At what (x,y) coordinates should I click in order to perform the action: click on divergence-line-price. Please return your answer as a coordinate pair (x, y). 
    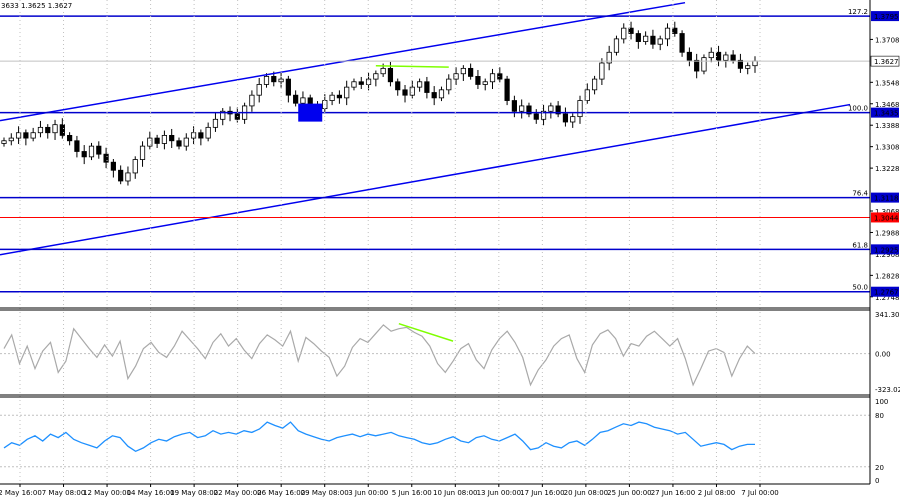
    Looking at the image, I should click on (412, 66).